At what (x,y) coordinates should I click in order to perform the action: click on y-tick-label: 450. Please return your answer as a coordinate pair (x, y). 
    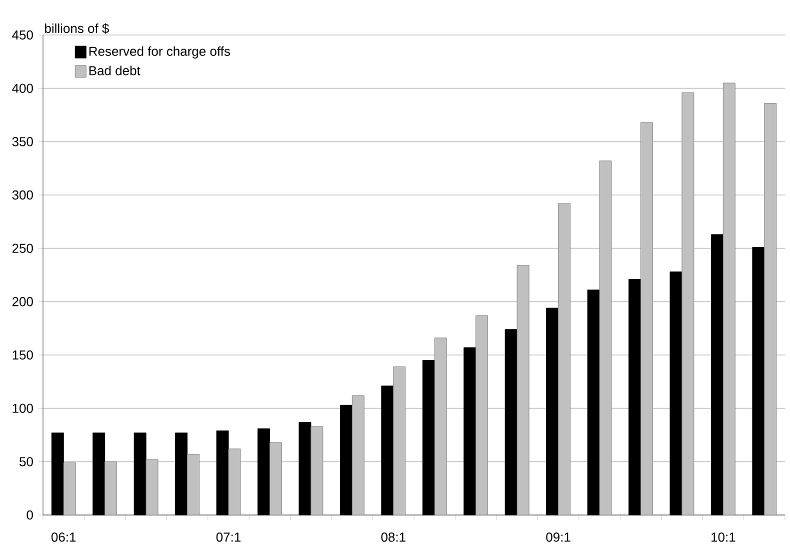
    Looking at the image, I should click on (22, 35).